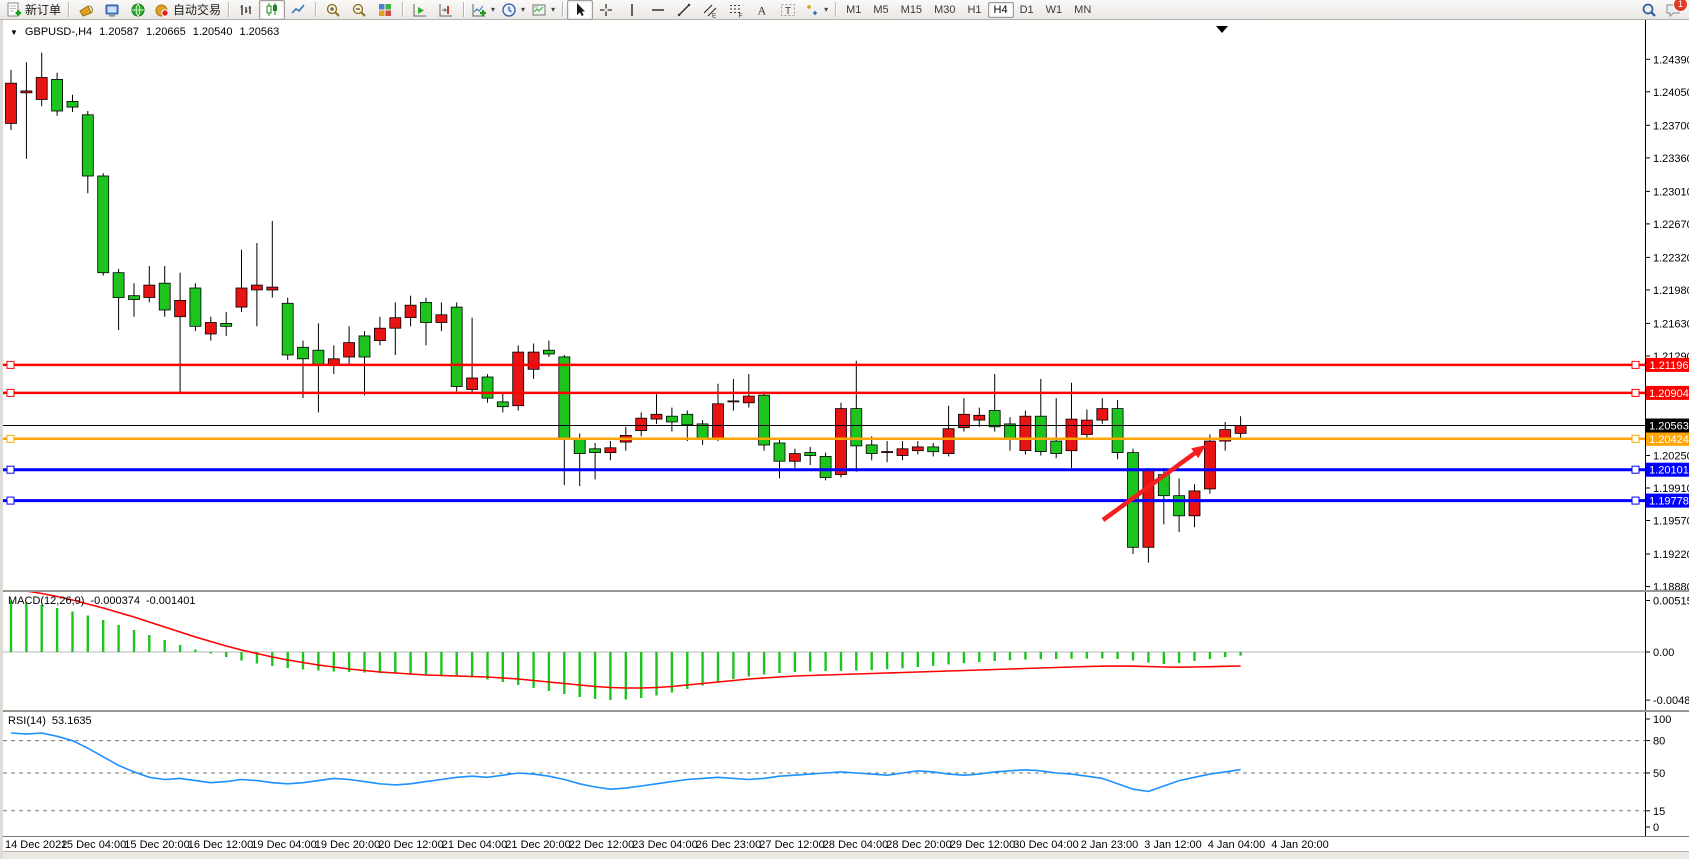 This screenshot has width=1689, height=859. I want to click on auto-scroll-button, so click(420, 10).